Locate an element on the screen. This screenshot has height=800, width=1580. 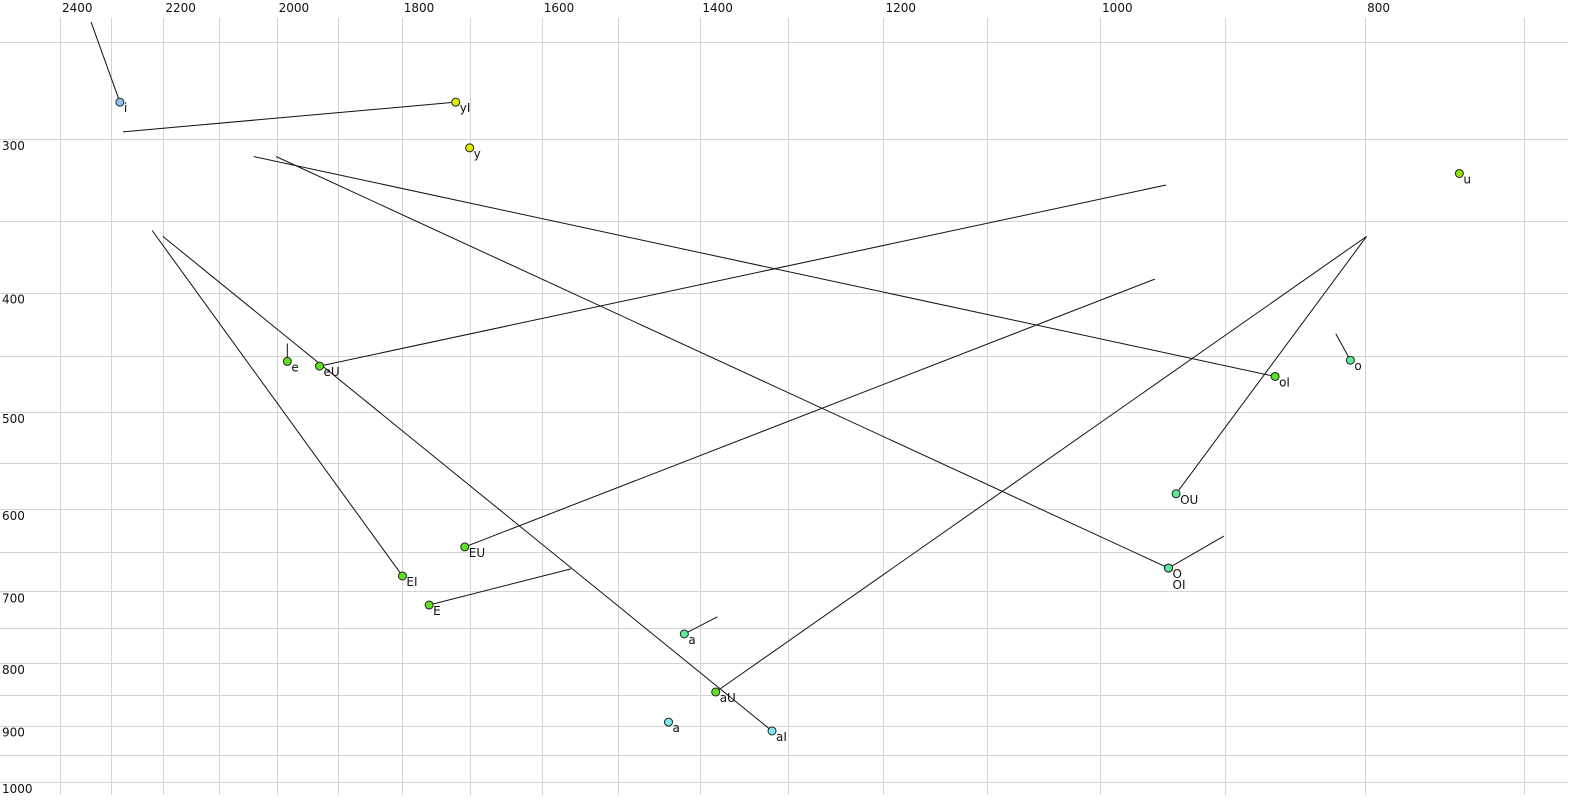
point-label: O is located at coordinates (1177, 574).